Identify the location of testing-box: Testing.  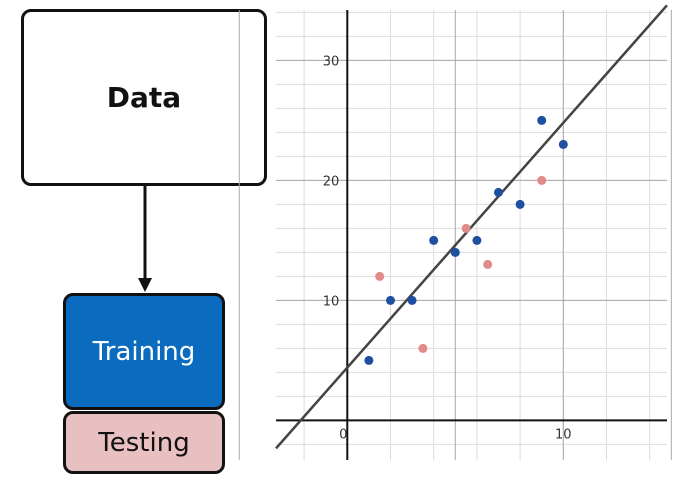
(144, 442).